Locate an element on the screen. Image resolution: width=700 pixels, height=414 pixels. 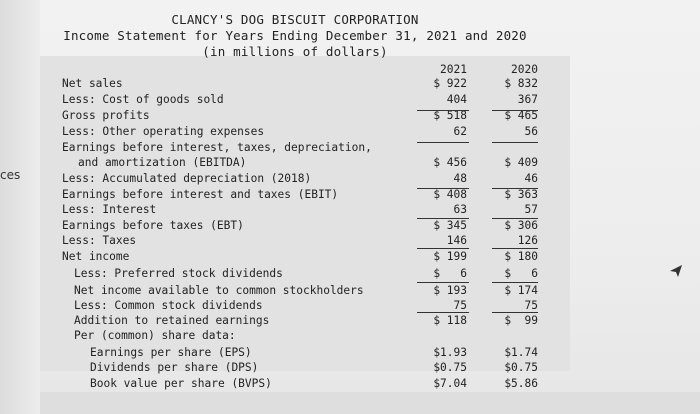
row-label: Earnings before taxes (EBT) is located at coordinates (153, 225).